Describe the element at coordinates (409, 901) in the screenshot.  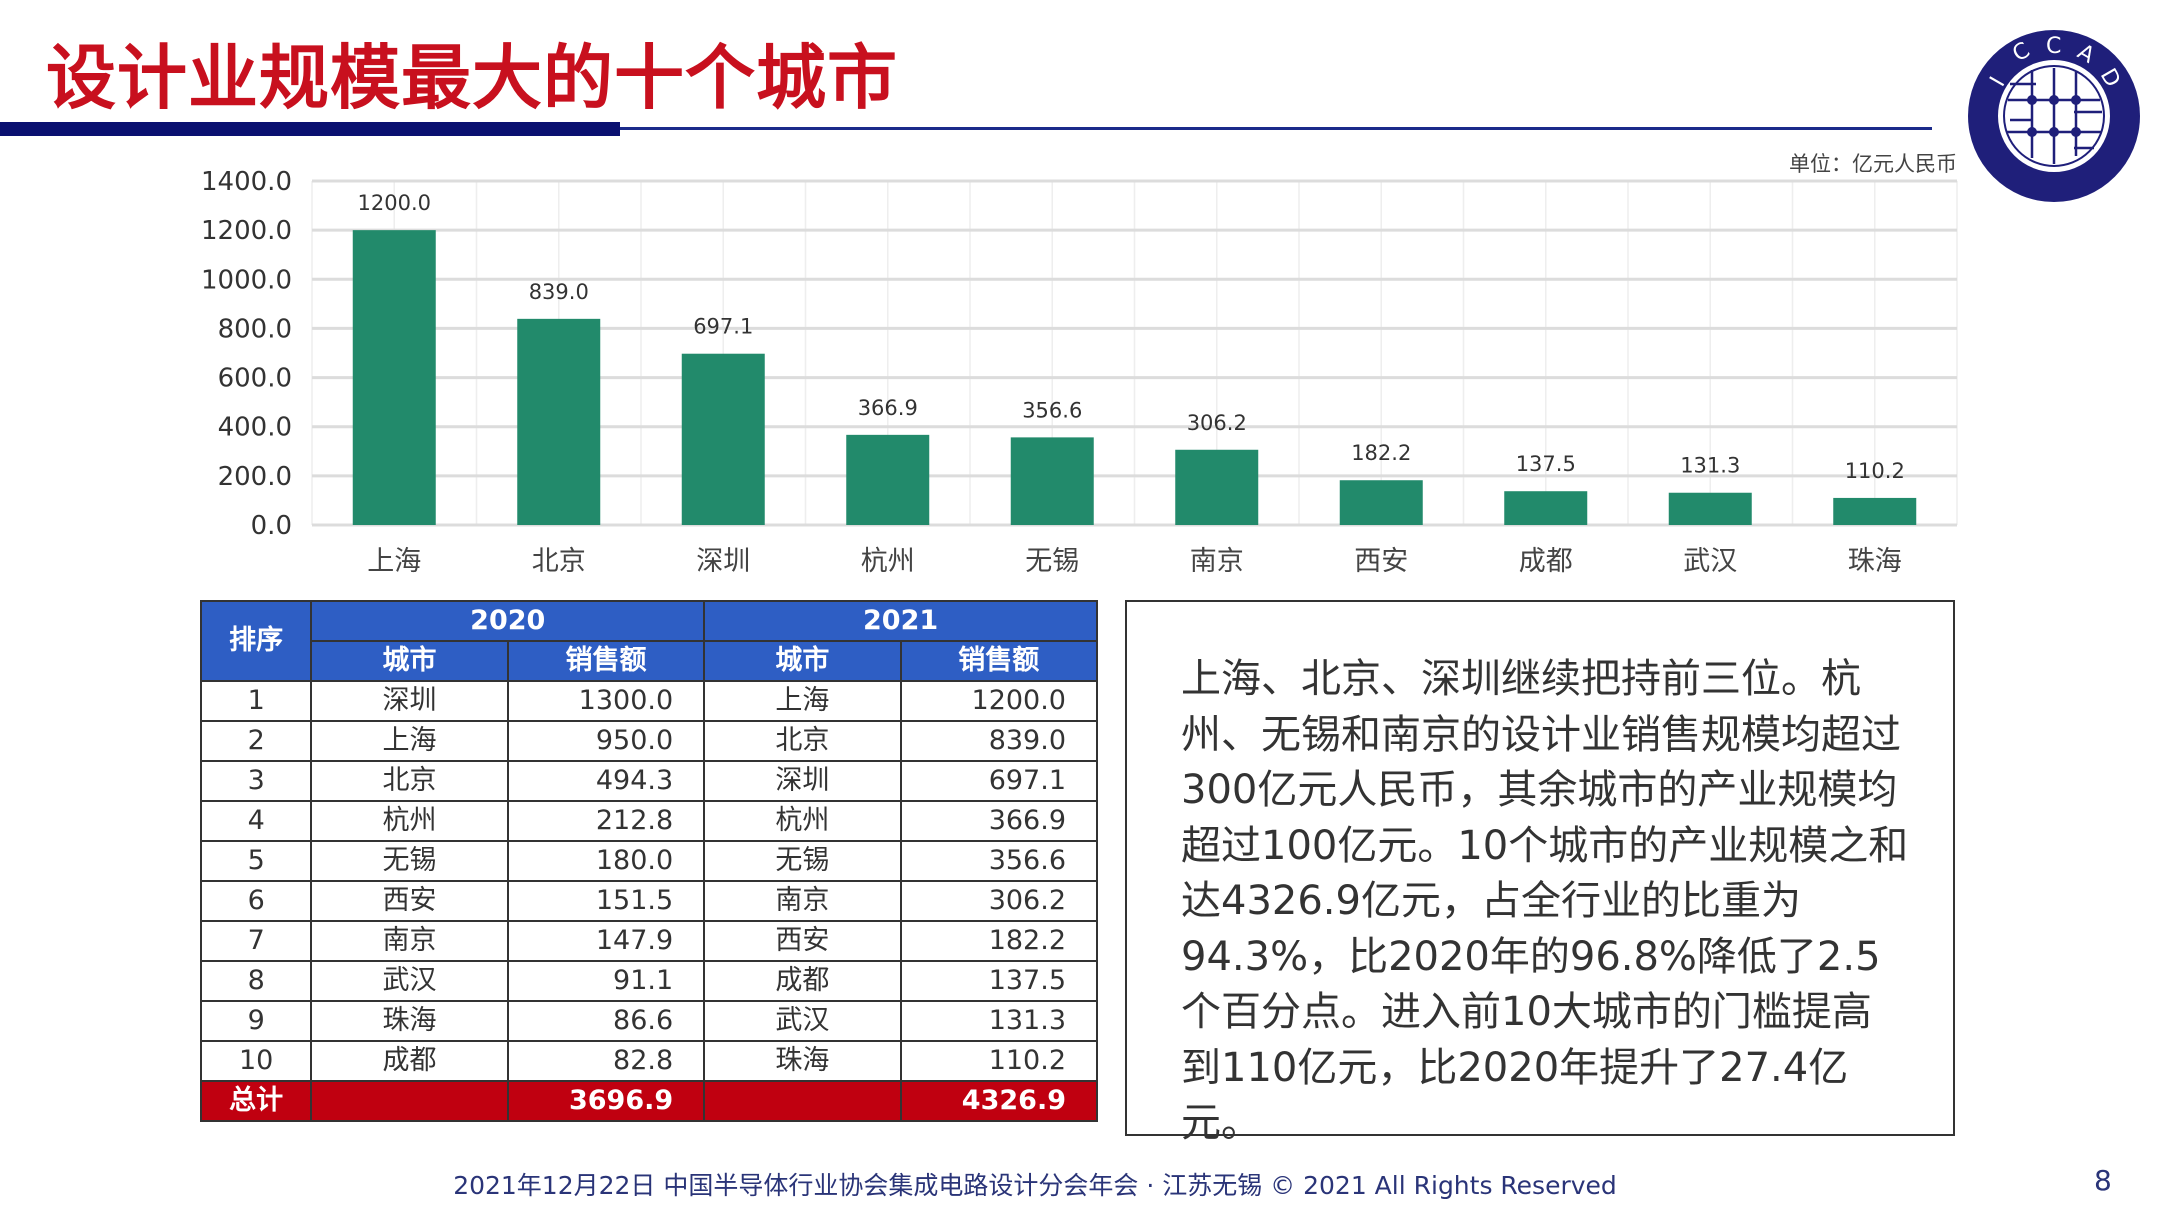
I see `city-2020-cell: 西安` at that location.